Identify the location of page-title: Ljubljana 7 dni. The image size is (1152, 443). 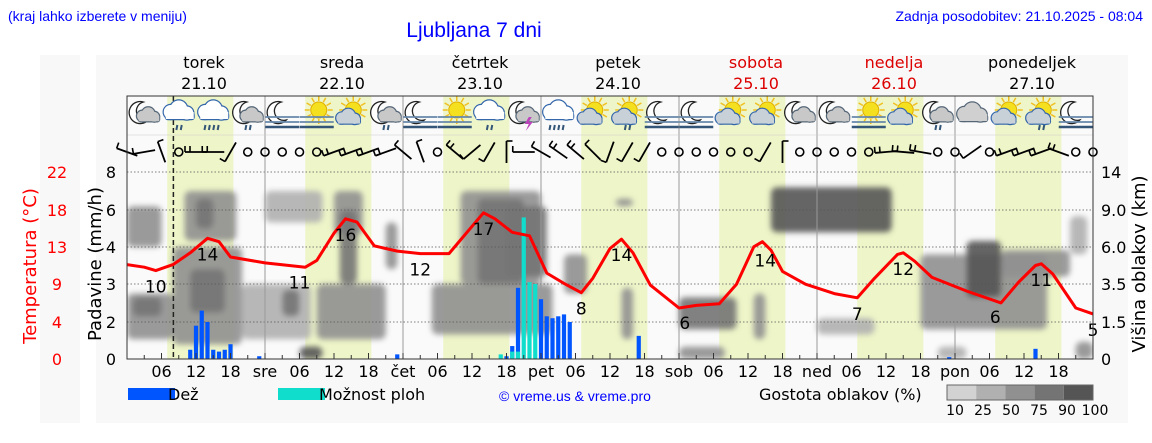
(473, 30).